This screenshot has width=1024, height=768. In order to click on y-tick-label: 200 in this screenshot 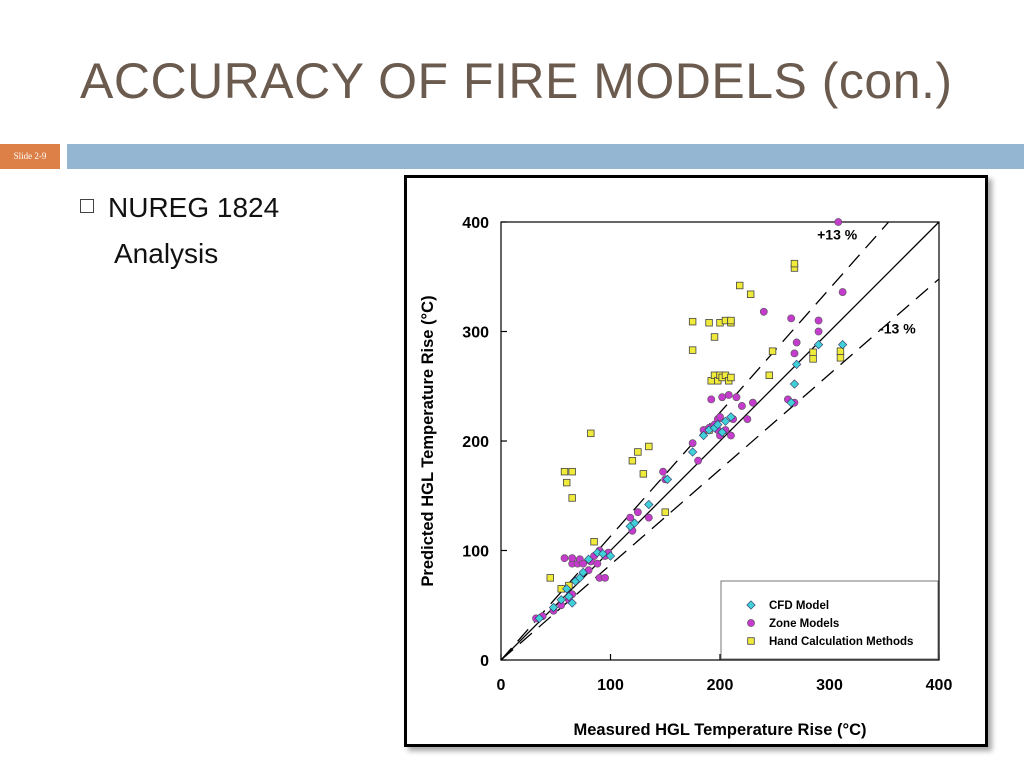, I will do `click(475, 442)`.